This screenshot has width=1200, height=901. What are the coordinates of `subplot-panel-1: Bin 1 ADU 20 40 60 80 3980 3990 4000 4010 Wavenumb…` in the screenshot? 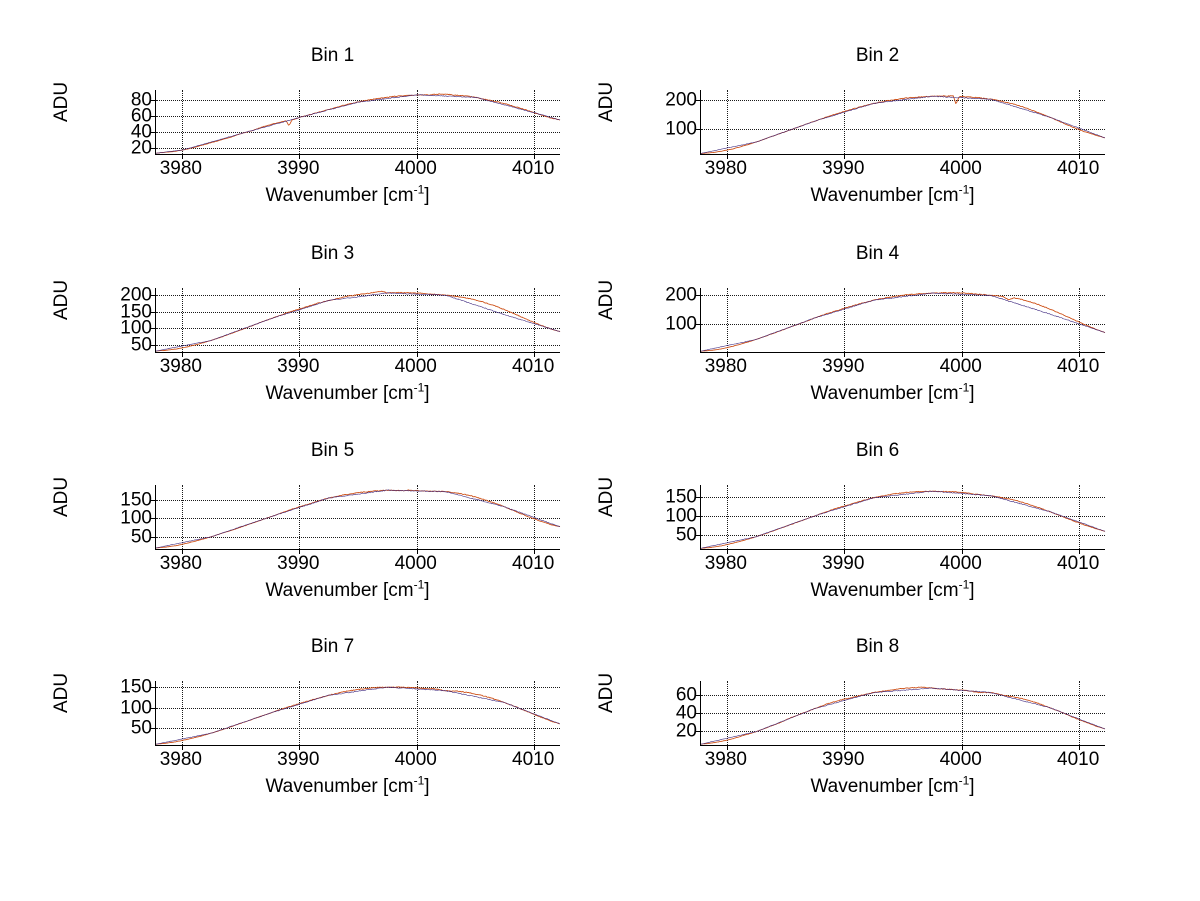 It's located at (328, 152).